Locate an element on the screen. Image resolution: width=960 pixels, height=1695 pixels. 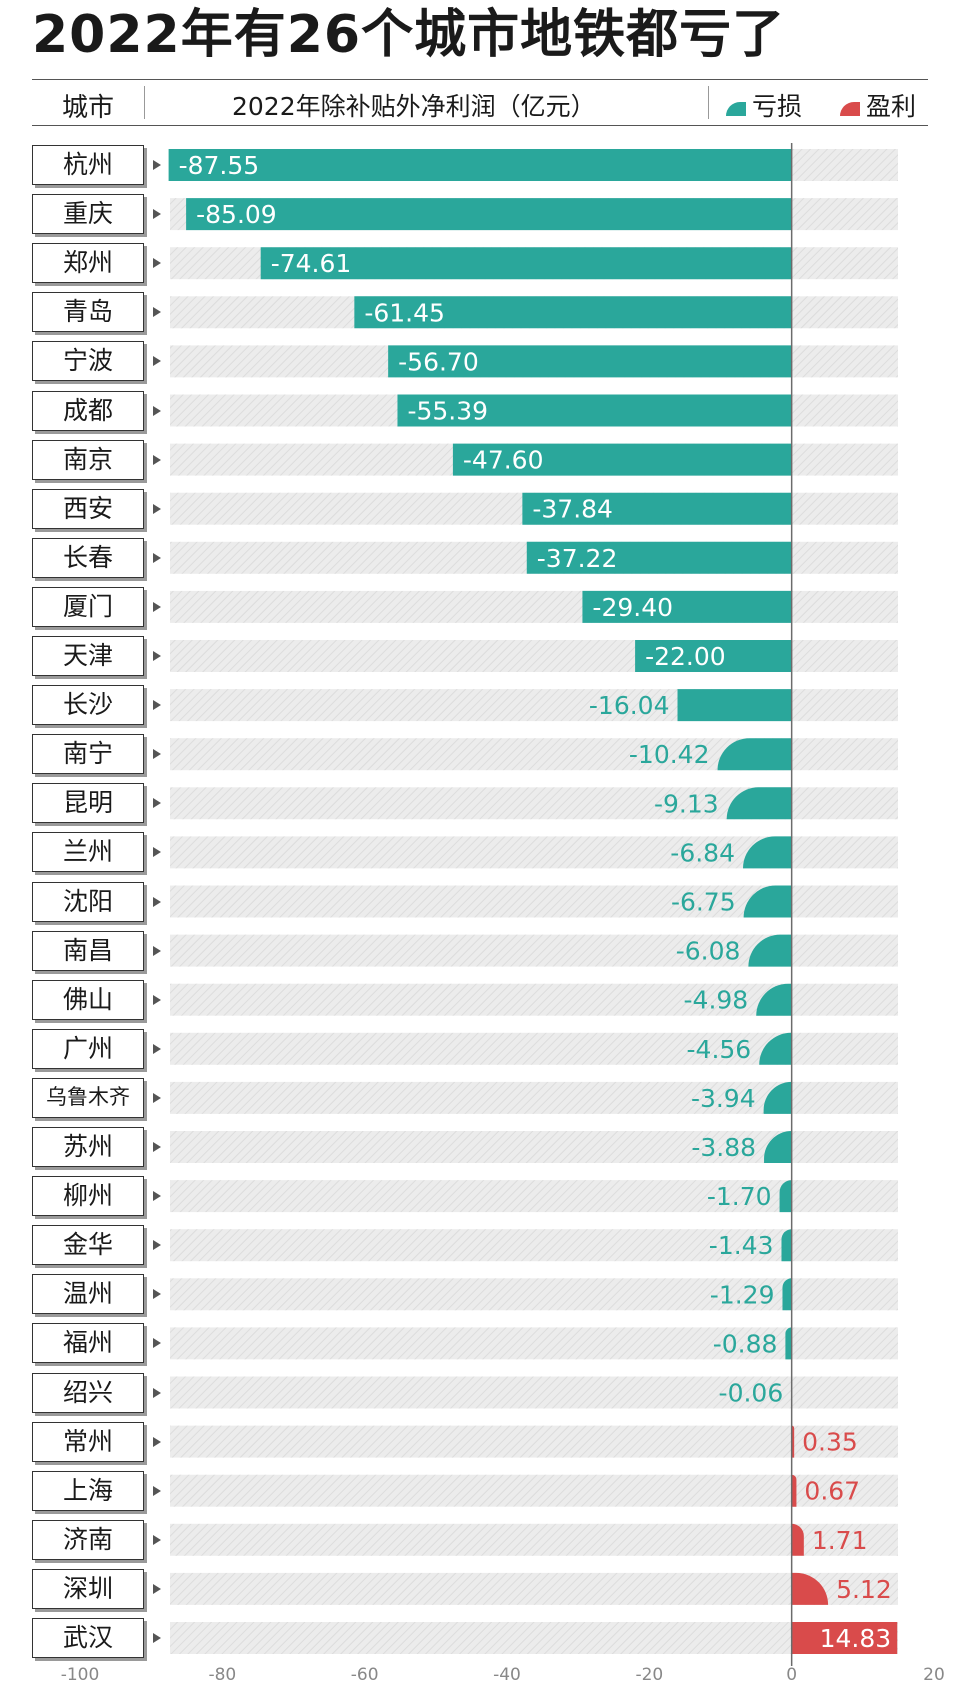
data-label: -1.29 is located at coordinates (742, 1294).